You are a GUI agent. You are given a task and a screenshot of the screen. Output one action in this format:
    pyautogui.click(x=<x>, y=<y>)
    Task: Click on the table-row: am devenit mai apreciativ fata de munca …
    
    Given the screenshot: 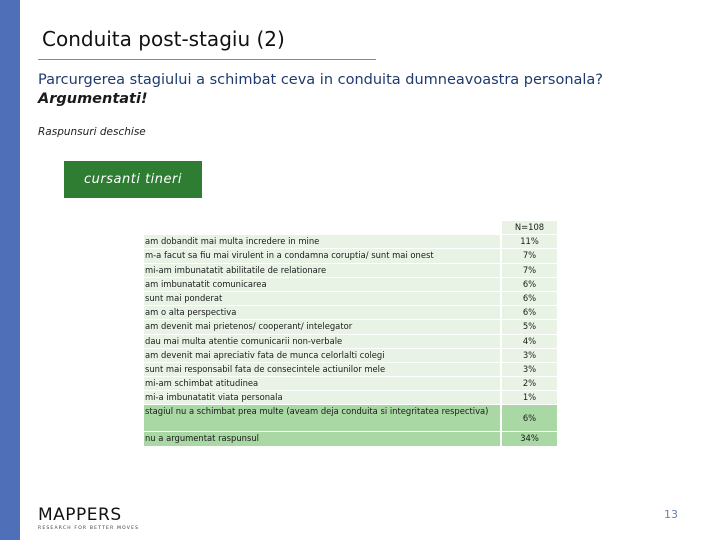 What is the action you would take?
    pyautogui.click(x=350, y=355)
    